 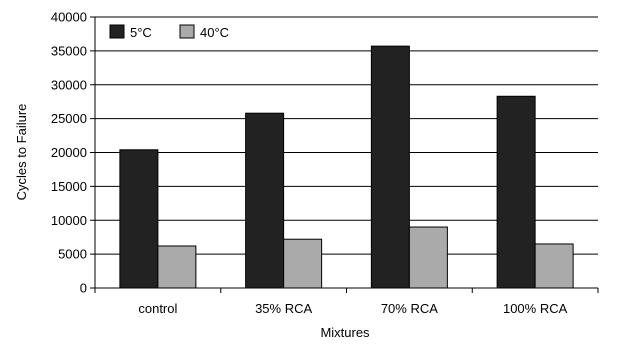 I want to click on y-tick-label: 40000, so click(x=69, y=17).